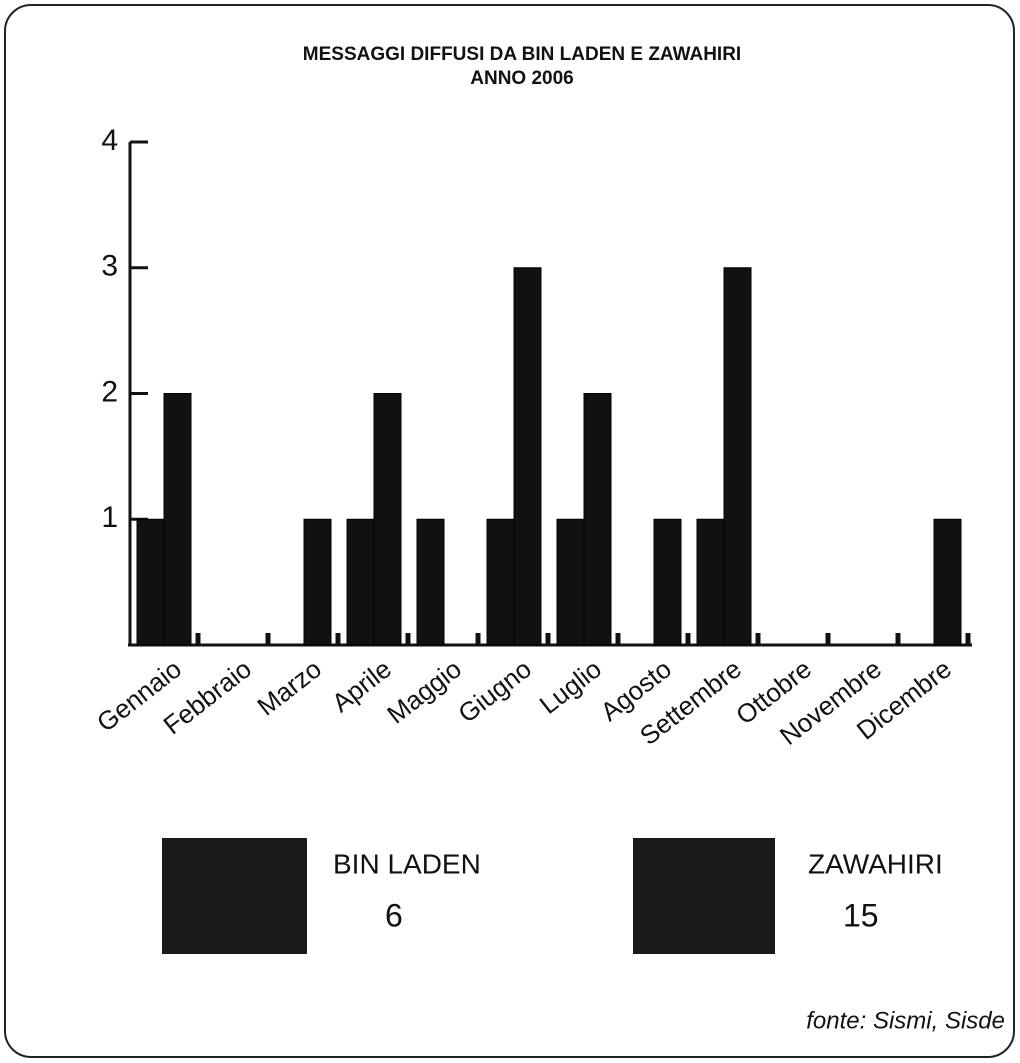  Describe the element at coordinates (109, 391) in the screenshot. I see `y-tick-label: 2` at that location.